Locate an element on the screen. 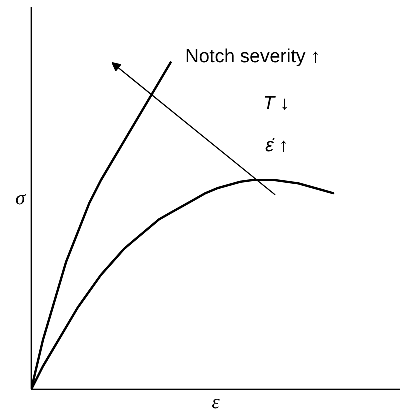  annotation: ε̇ ↑ is located at coordinates (277, 145).